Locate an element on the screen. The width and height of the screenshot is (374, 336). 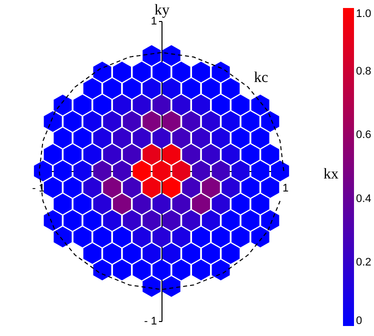
color-bar-label: 1.0 is located at coordinates (364, 14).